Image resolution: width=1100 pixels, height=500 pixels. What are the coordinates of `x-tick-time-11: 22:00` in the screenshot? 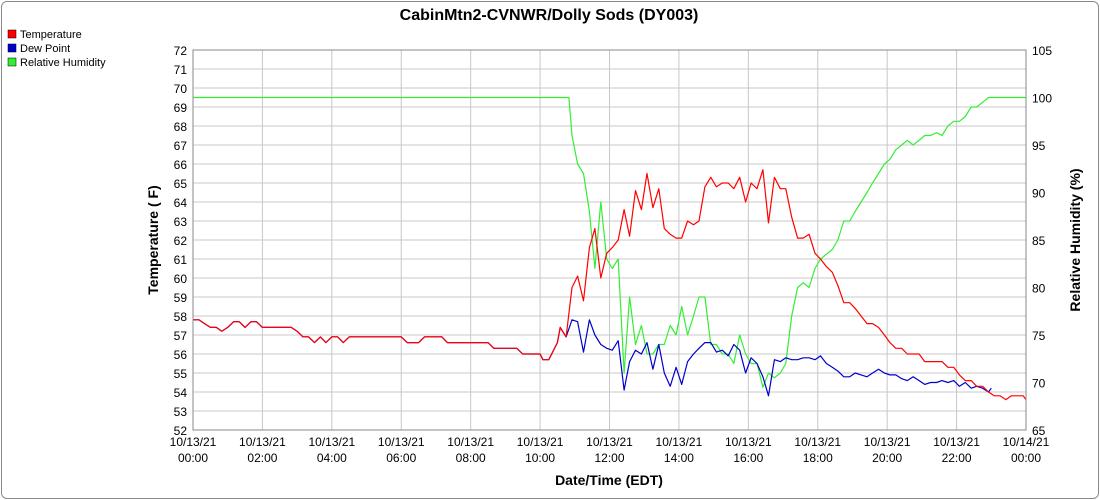 It's located at (957, 458).